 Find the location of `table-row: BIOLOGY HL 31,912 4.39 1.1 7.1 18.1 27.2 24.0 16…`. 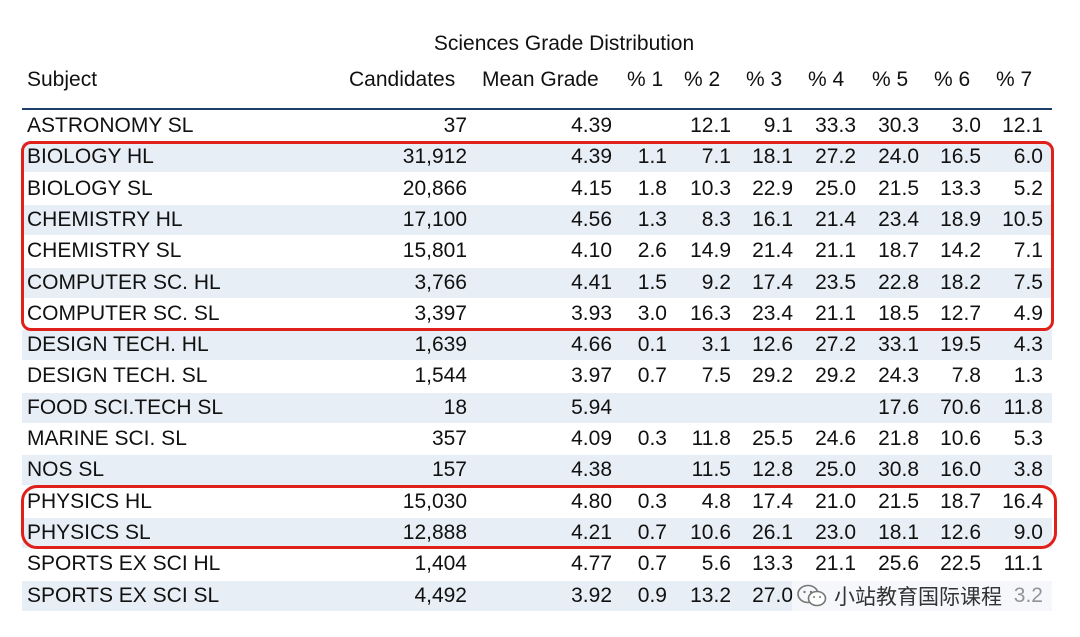

table-row: BIOLOGY HL 31,912 4.39 1.1 7.1 18.1 27.2 24.0 16… is located at coordinates (537, 157).